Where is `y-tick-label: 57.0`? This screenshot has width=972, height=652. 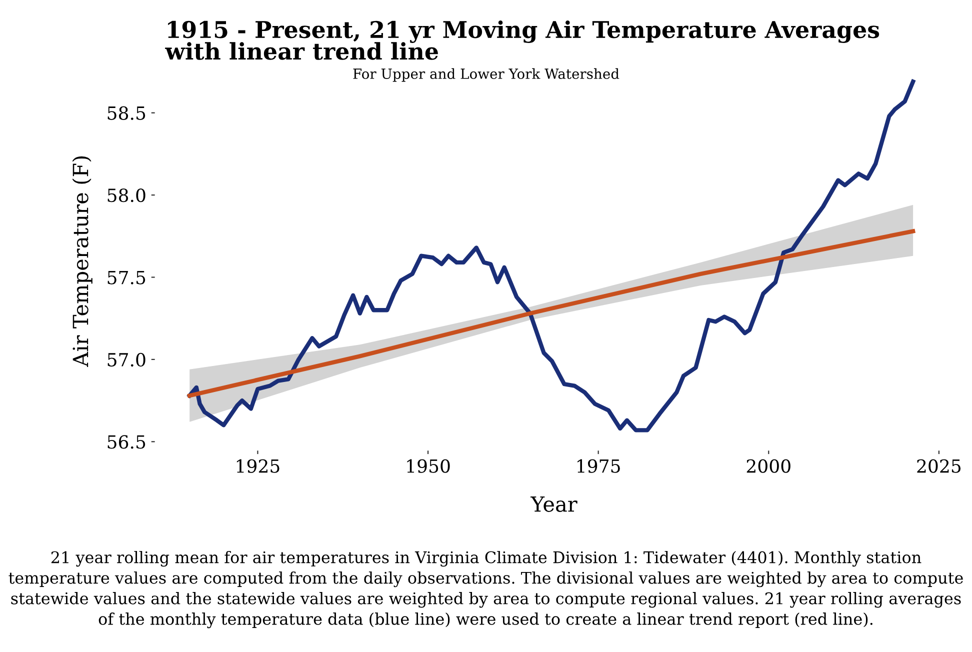
y-tick-label: 57.0 is located at coordinates (127, 359).